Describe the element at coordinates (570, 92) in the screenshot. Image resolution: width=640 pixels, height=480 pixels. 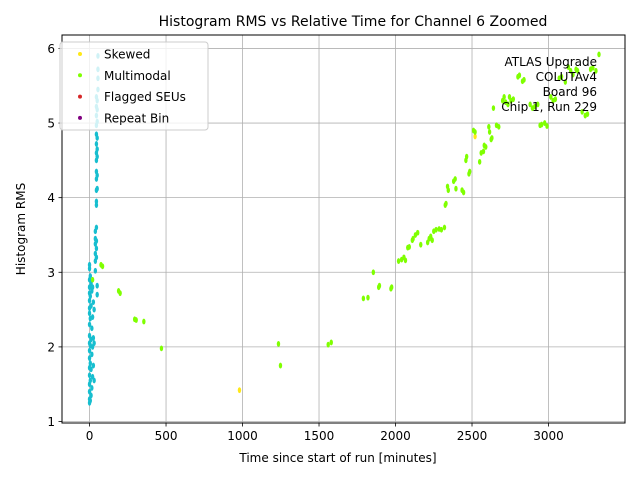
I see `annotation-line-3: Board 96` at that location.